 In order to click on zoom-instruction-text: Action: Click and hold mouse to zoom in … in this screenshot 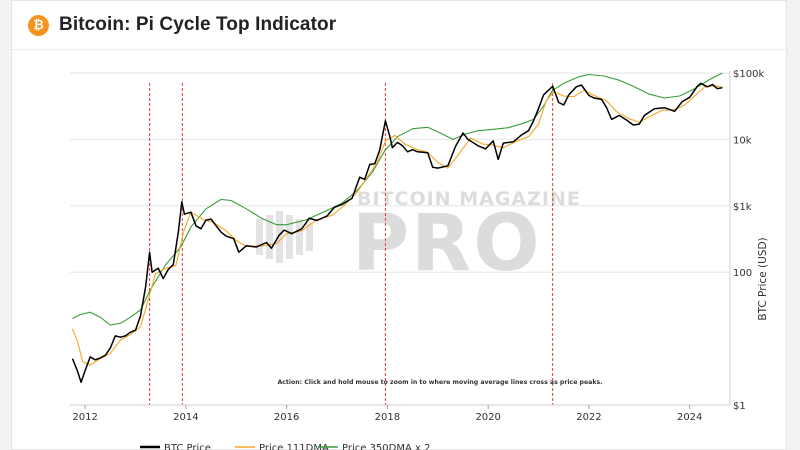, I will do `click(439, 382)`.